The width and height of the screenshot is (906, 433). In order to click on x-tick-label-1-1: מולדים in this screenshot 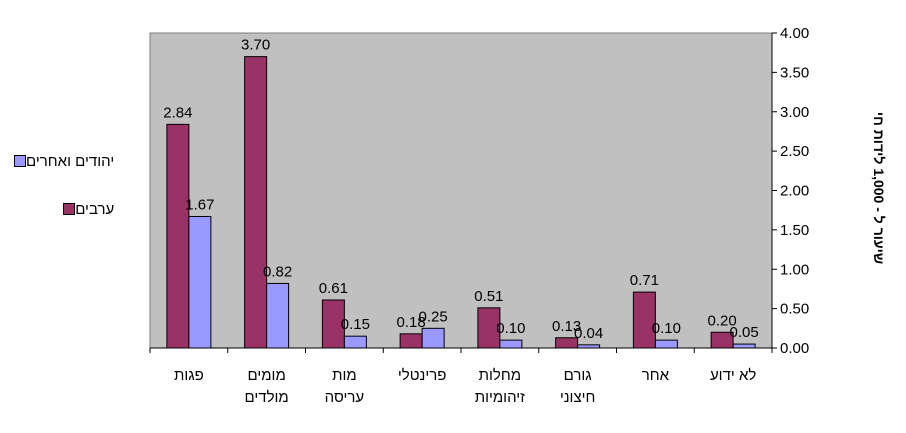, I will do `click(267, 397)`.